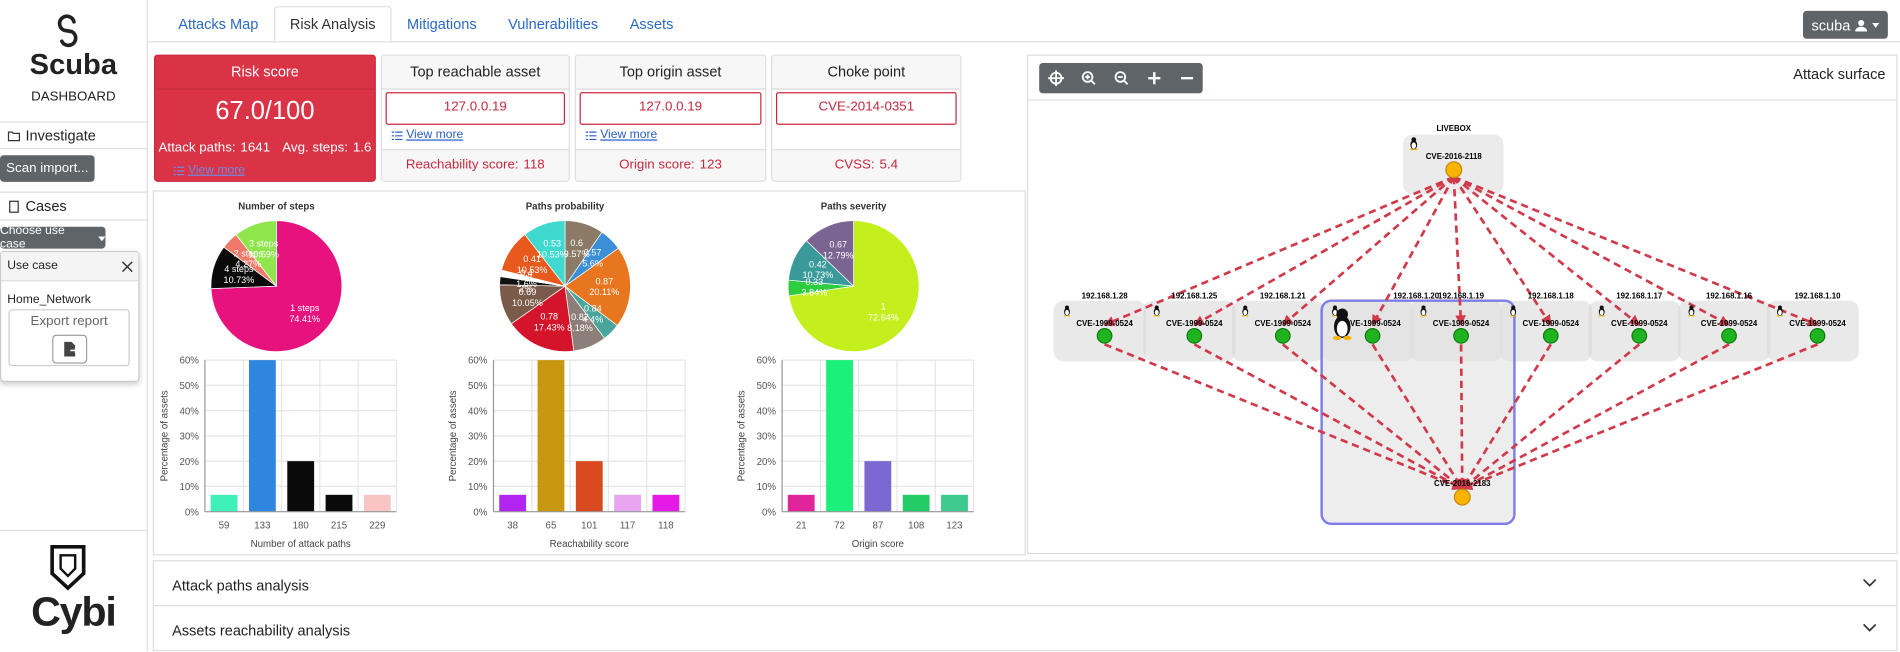  I want to click on divider, so click(73, 530).